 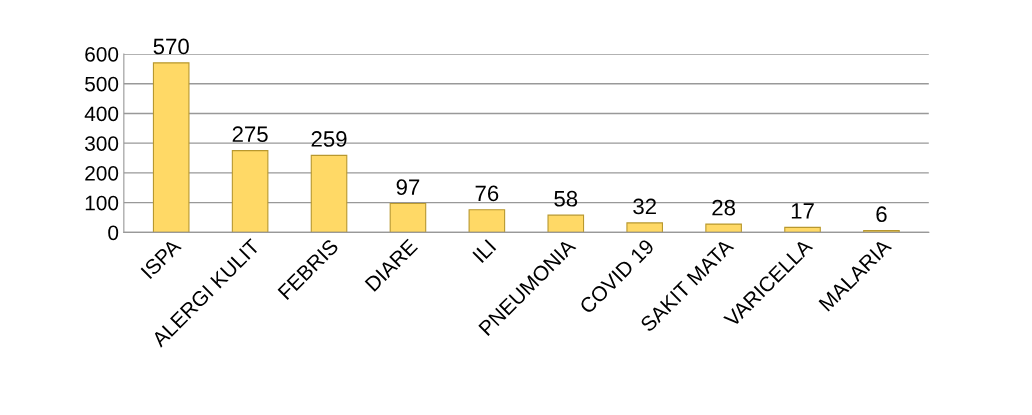 What do you see at coordinates (881, 214) in the screenshot?
I see `data-label: 6` at bounding box center [881, 214].